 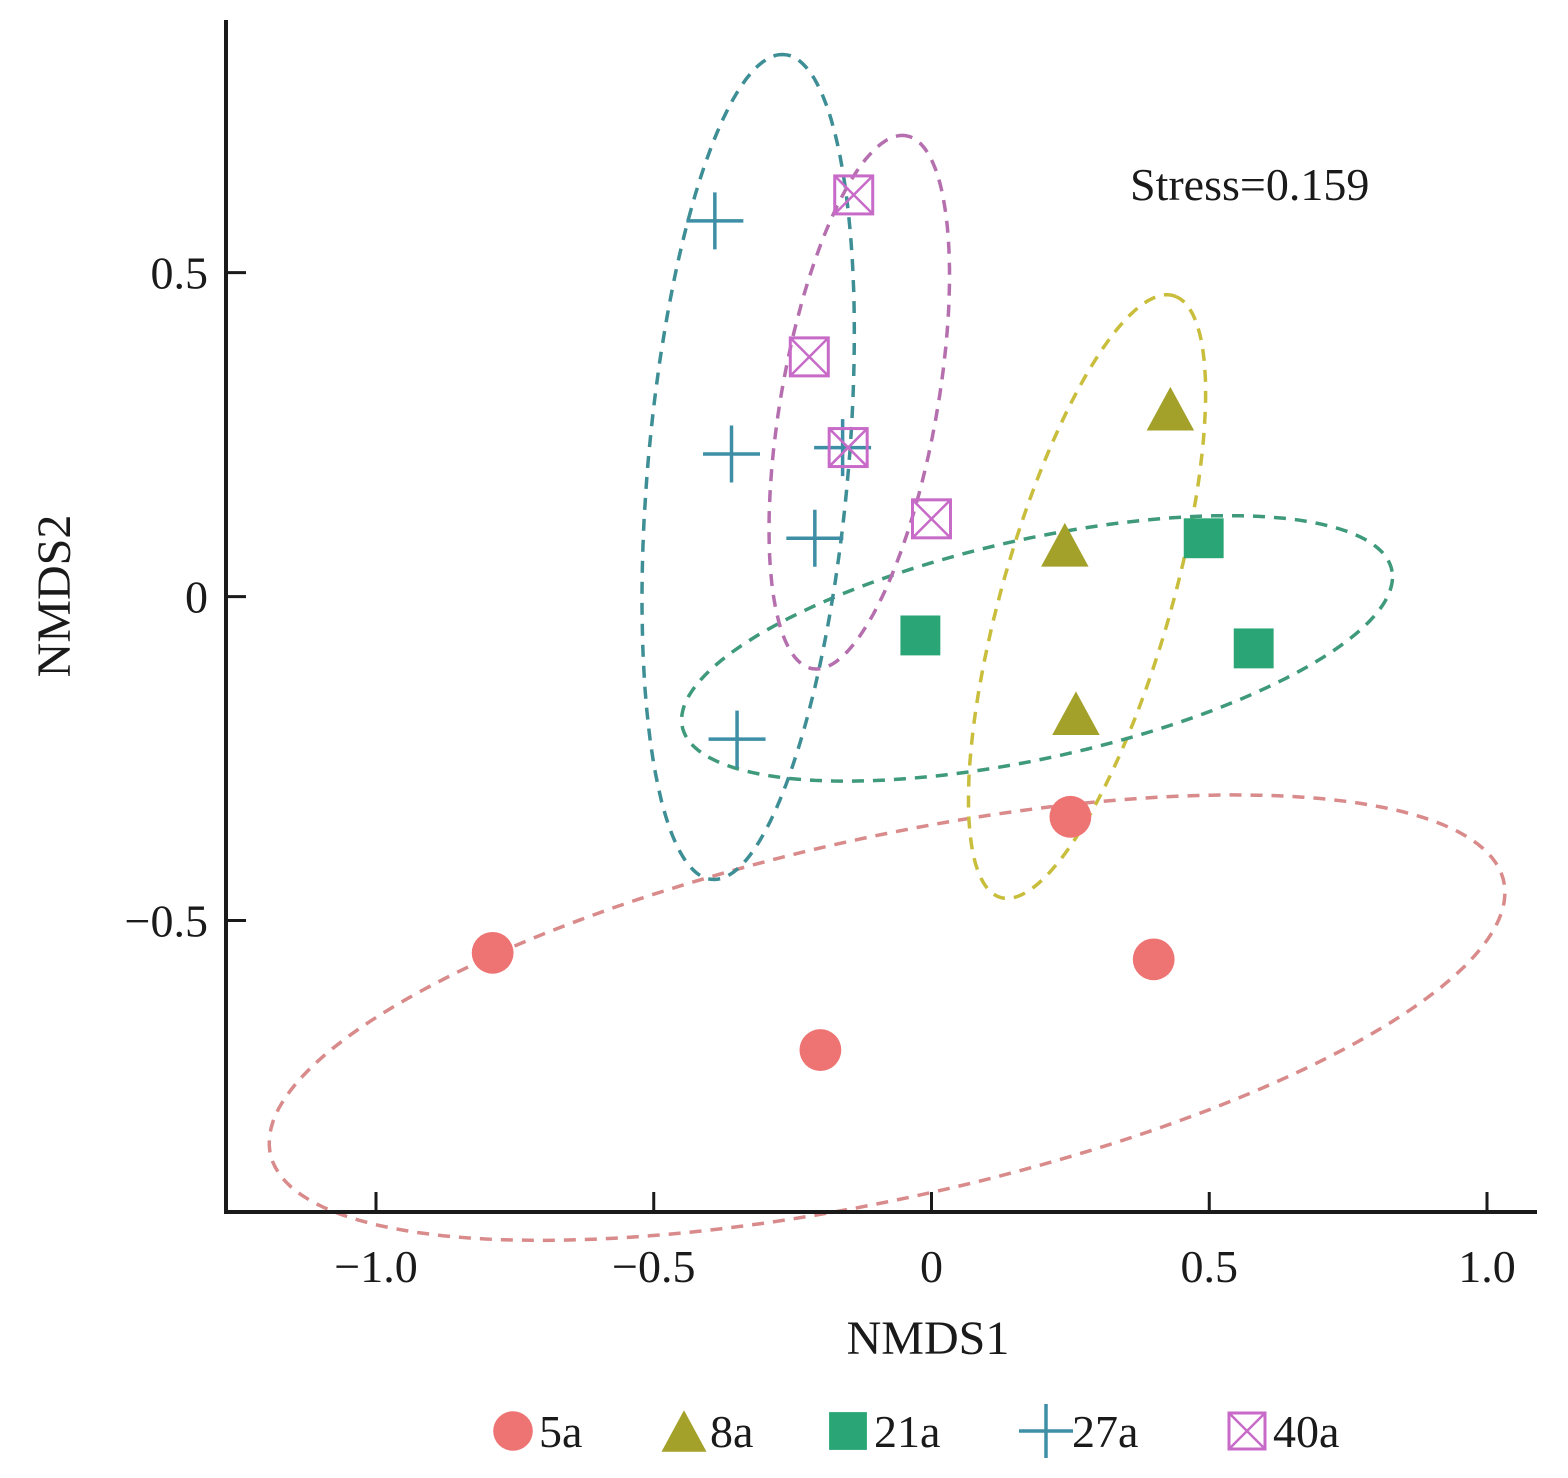 I want to click on x-tick-label-4: 0.5, so click(x=1210, y=1266).